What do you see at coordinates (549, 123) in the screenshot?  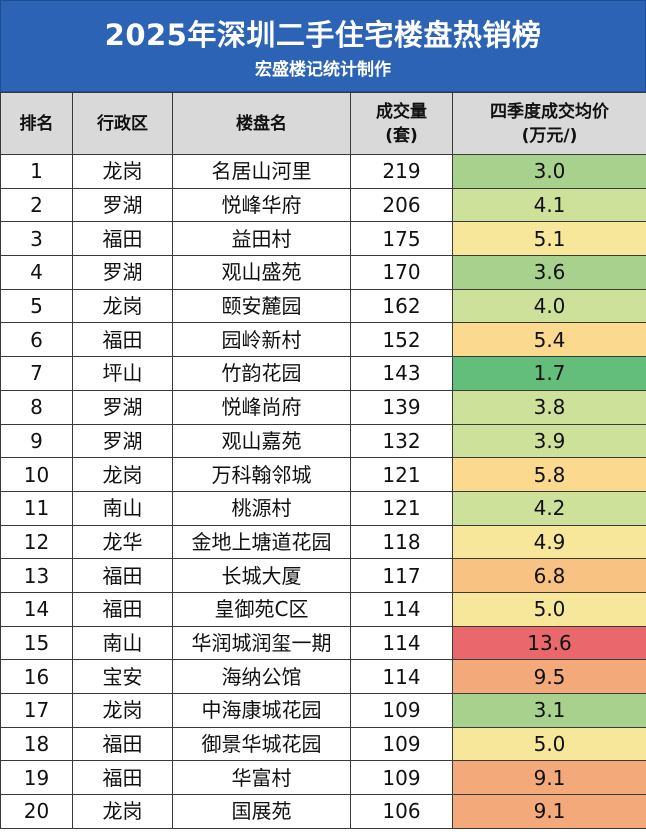 I see `header-price: 四季度成交均价 (万元/)` at bounding box center [549, 123].